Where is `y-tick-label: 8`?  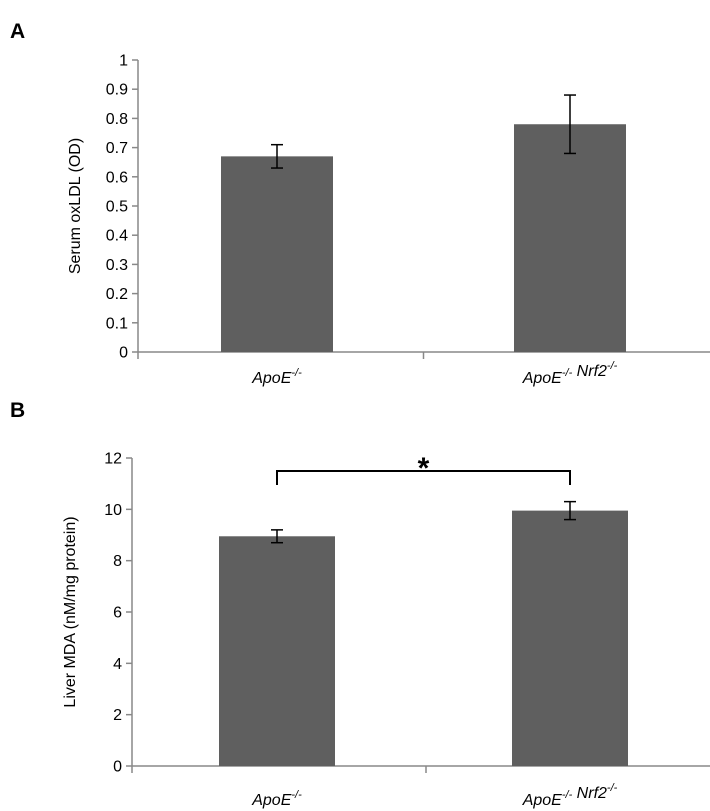 y-tick-label: 8 is located at coordinates (117, 561).